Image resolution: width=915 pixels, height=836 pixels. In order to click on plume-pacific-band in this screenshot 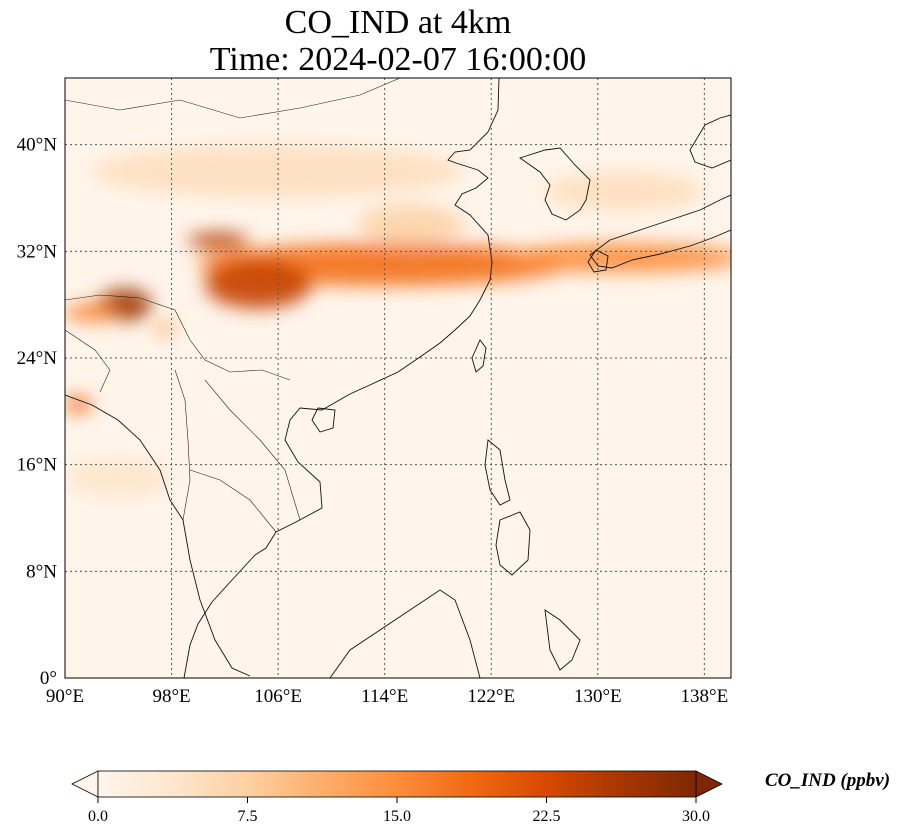, I will do `click(617, 258)`.